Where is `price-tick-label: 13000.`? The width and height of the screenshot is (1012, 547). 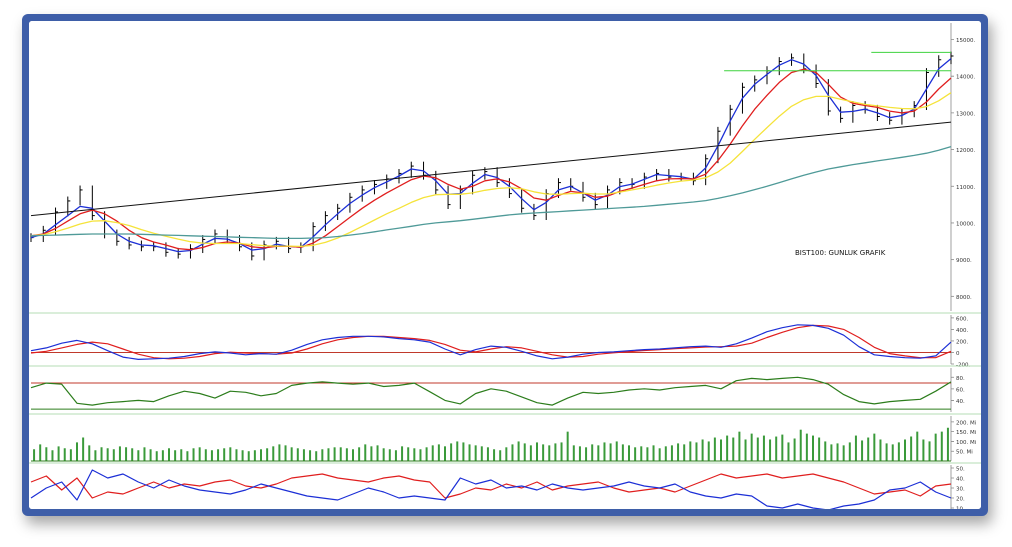
price-tick-label: 13000. is located at coordinates (965, 114).